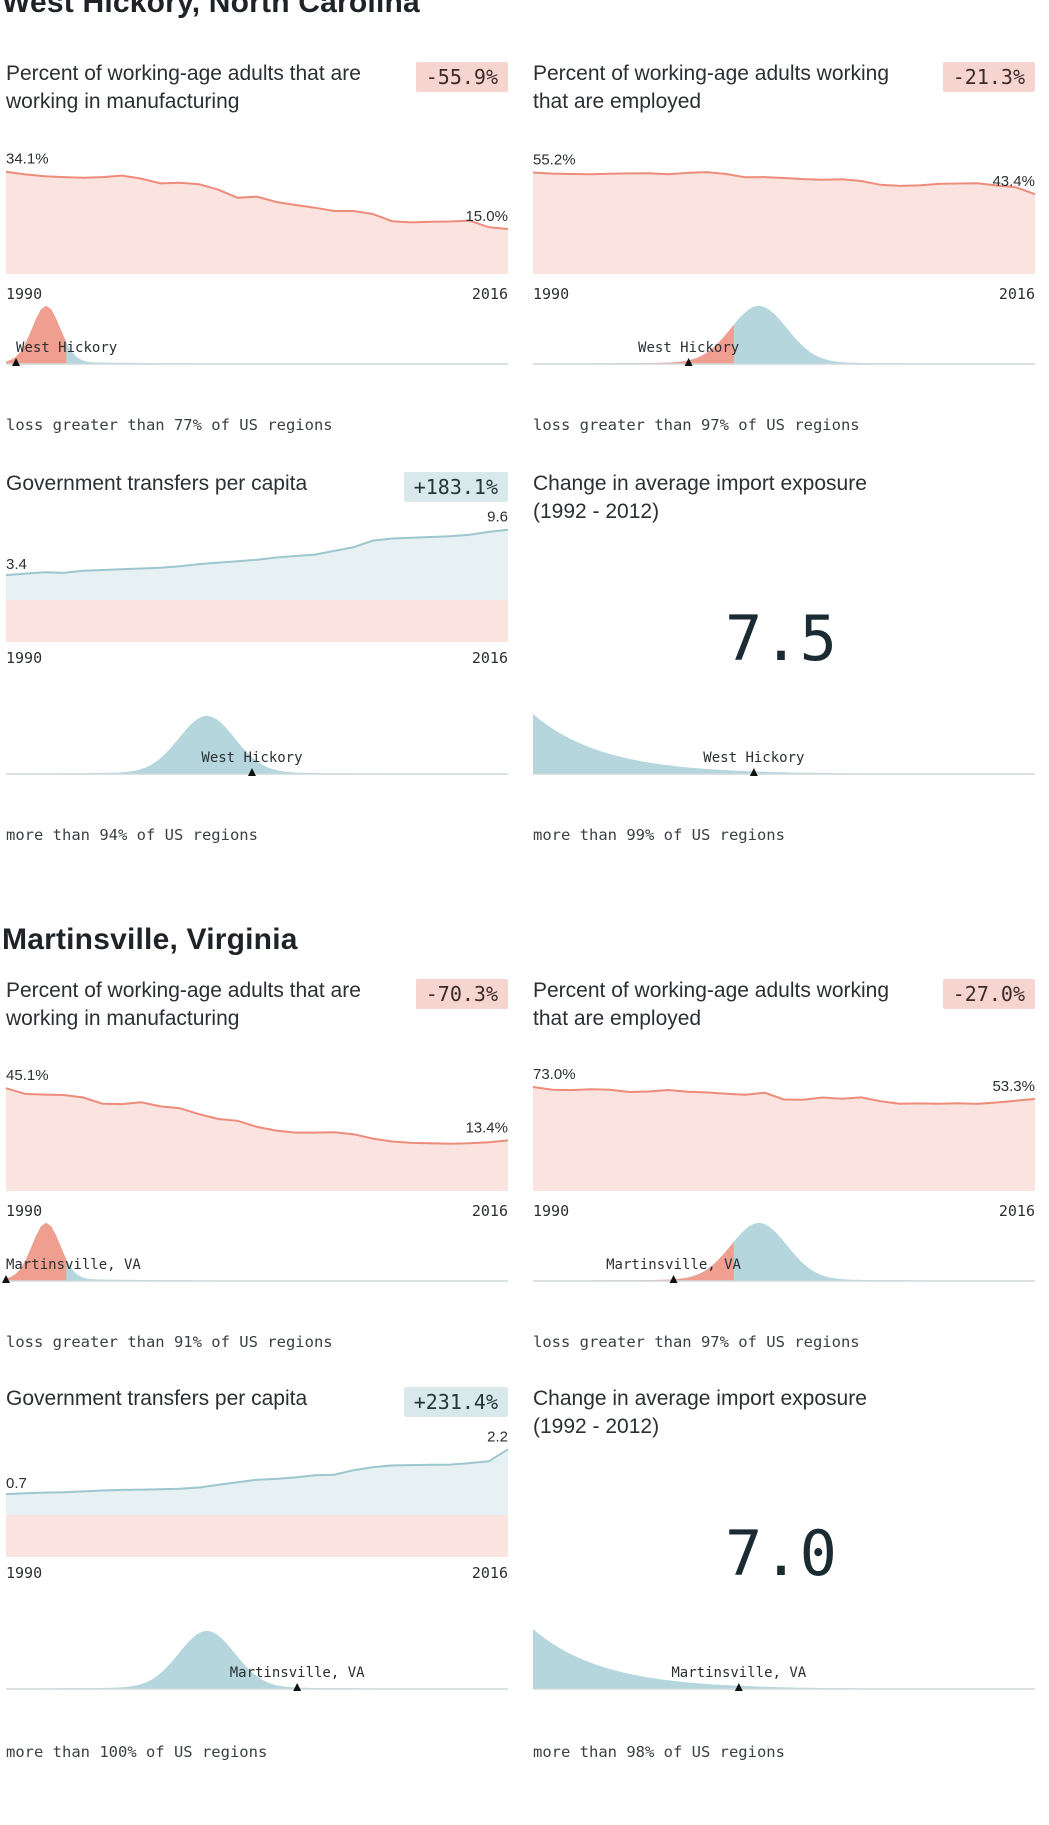  Describe the element at coordinates (659, 1752) in the screenshot. I see `distribution-caption: more than 98% of US regions` at that location.